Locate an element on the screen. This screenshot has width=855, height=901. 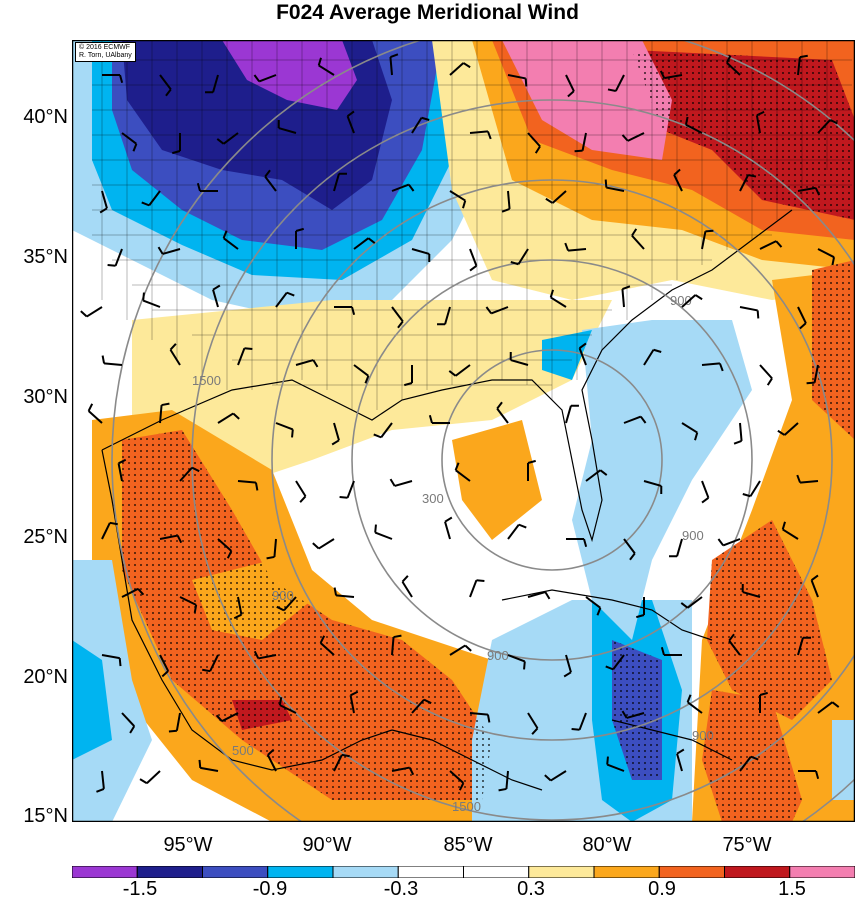
lon-label-85w: 85°W is located at coordinates (468, 845).